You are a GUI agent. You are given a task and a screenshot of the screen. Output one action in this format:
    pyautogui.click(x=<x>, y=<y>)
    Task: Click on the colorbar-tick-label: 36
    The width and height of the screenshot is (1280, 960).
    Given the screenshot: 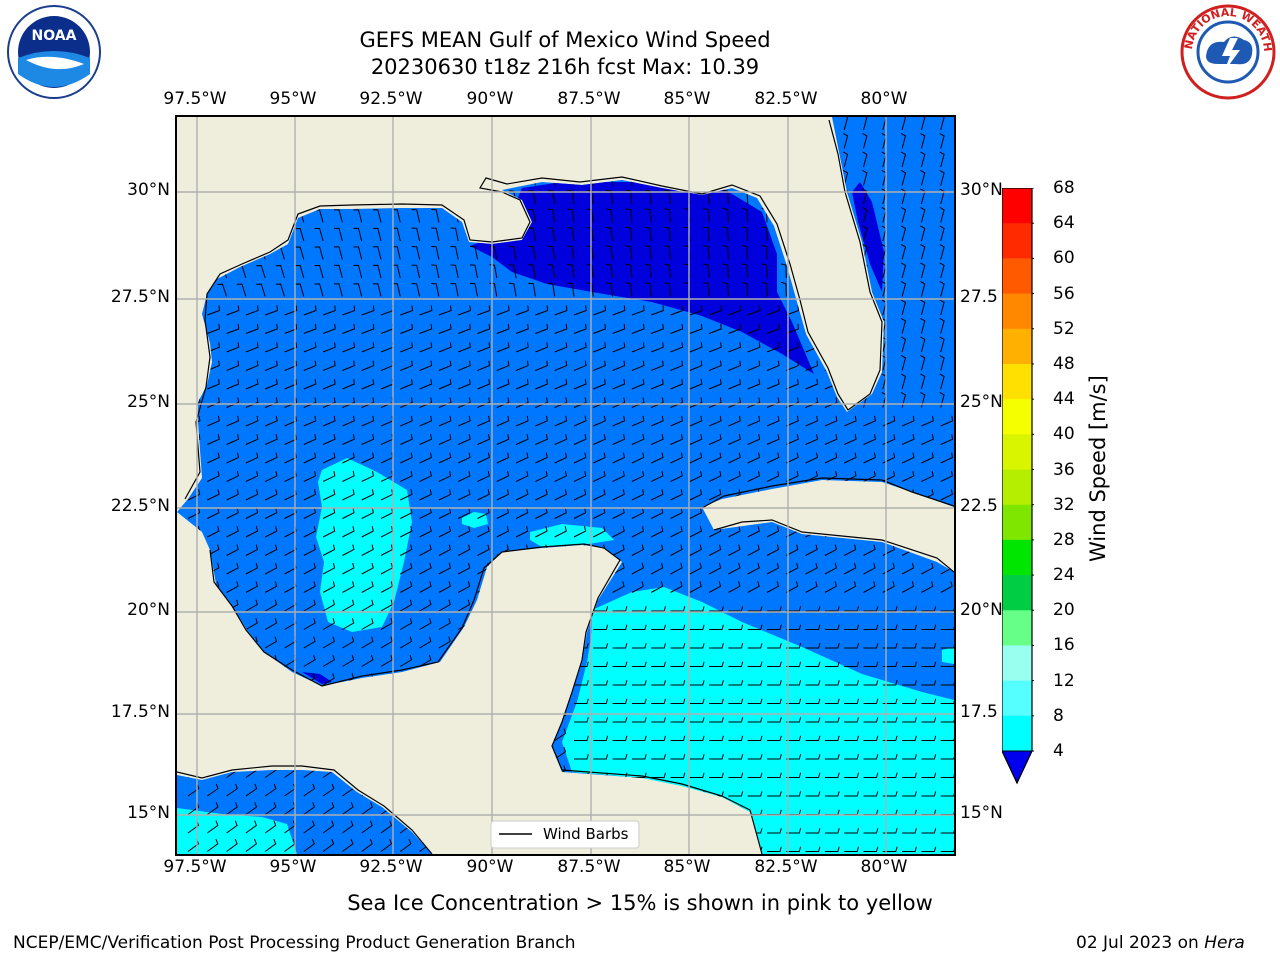 What is the action you would take?
    pyautogui.click(x=1064, y=469)
    